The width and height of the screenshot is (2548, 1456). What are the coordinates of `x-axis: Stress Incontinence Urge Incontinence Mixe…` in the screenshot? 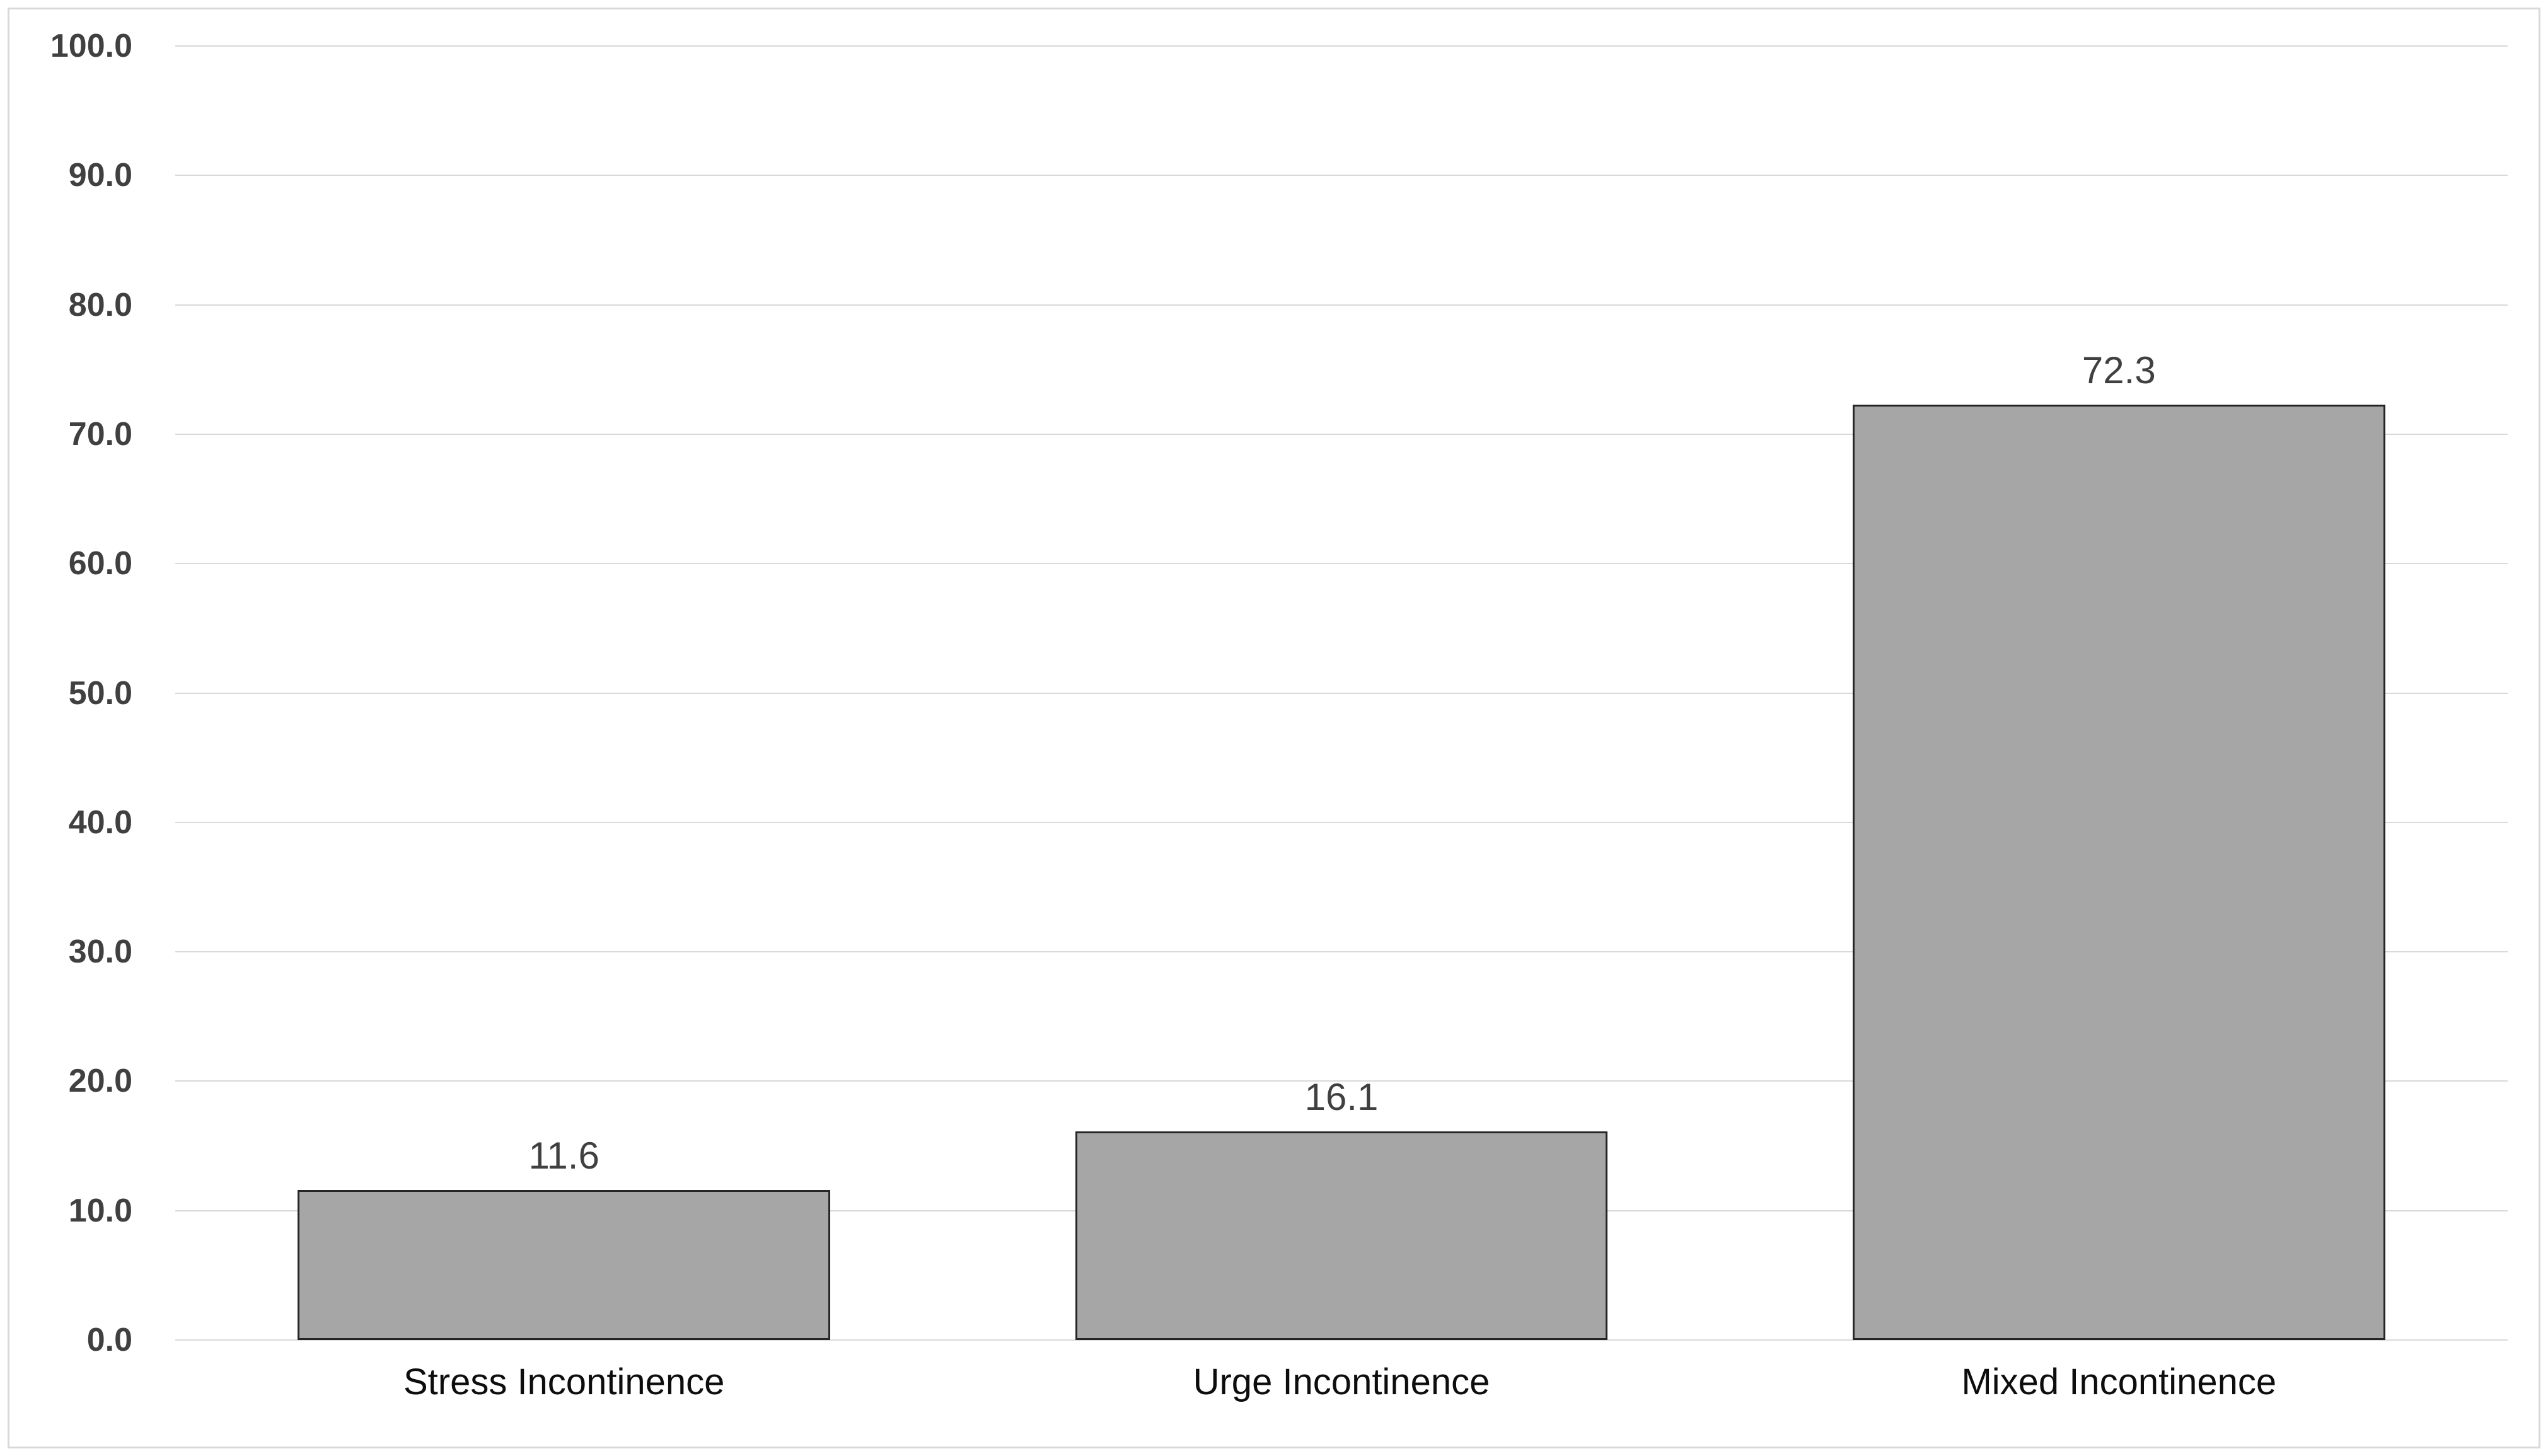 It's located at (1341, 1382).